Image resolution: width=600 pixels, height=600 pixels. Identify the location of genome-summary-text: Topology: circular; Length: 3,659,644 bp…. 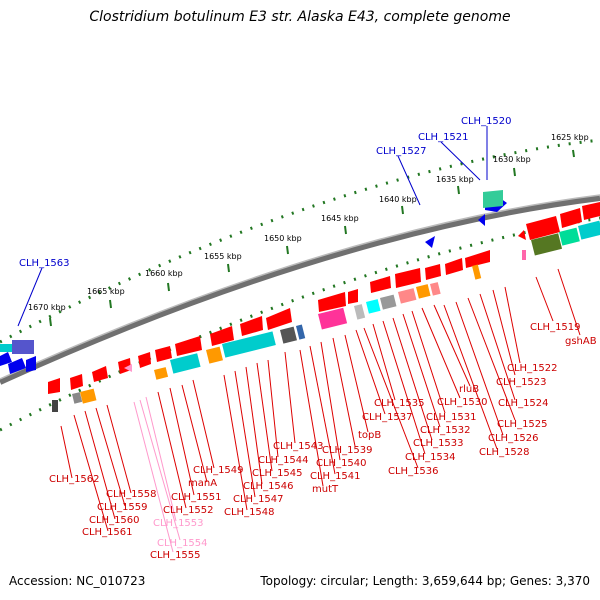
(425, 581).